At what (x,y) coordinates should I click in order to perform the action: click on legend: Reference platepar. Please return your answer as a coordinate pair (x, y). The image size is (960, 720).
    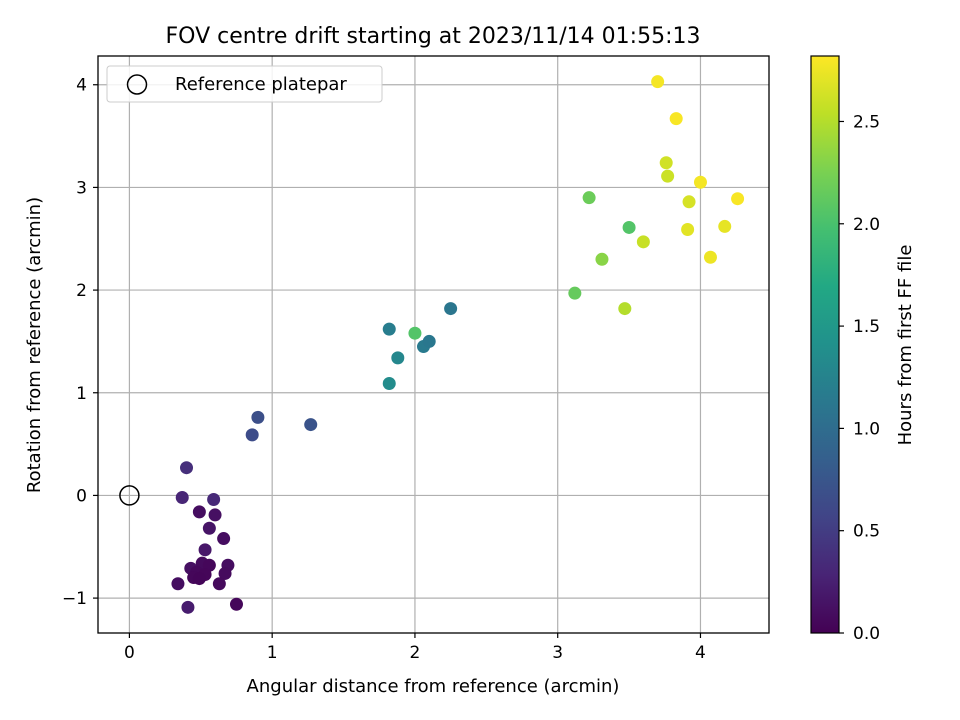
    Looking at the image, I should click on (244, 84).